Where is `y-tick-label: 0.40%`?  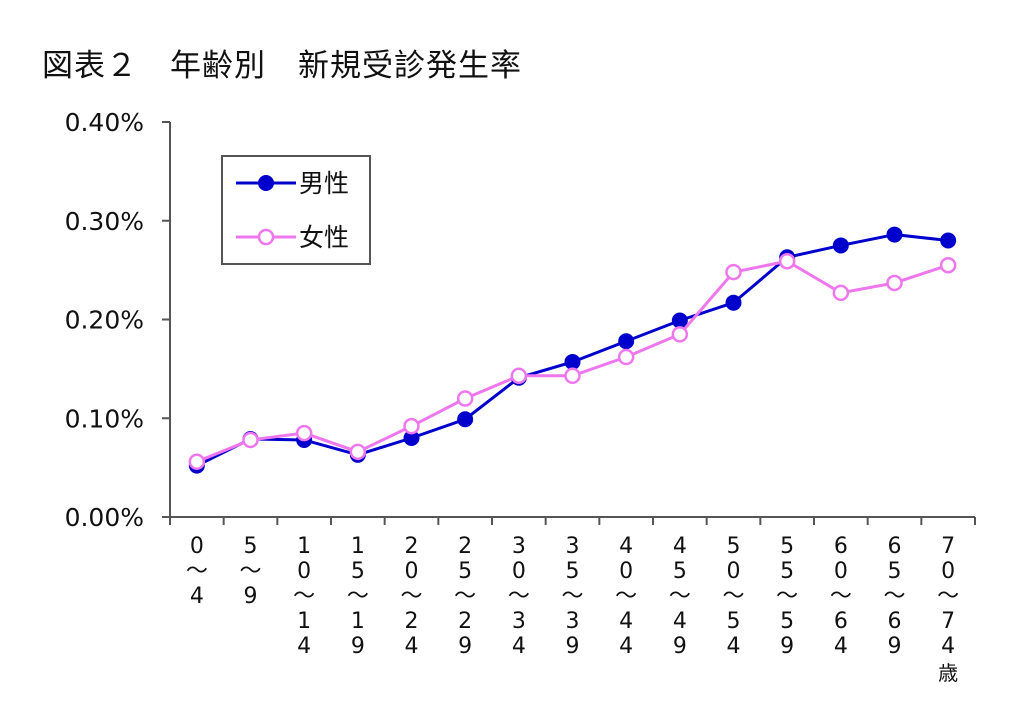 y-tick-label: 0.40% is located at coordinates (104, 122).